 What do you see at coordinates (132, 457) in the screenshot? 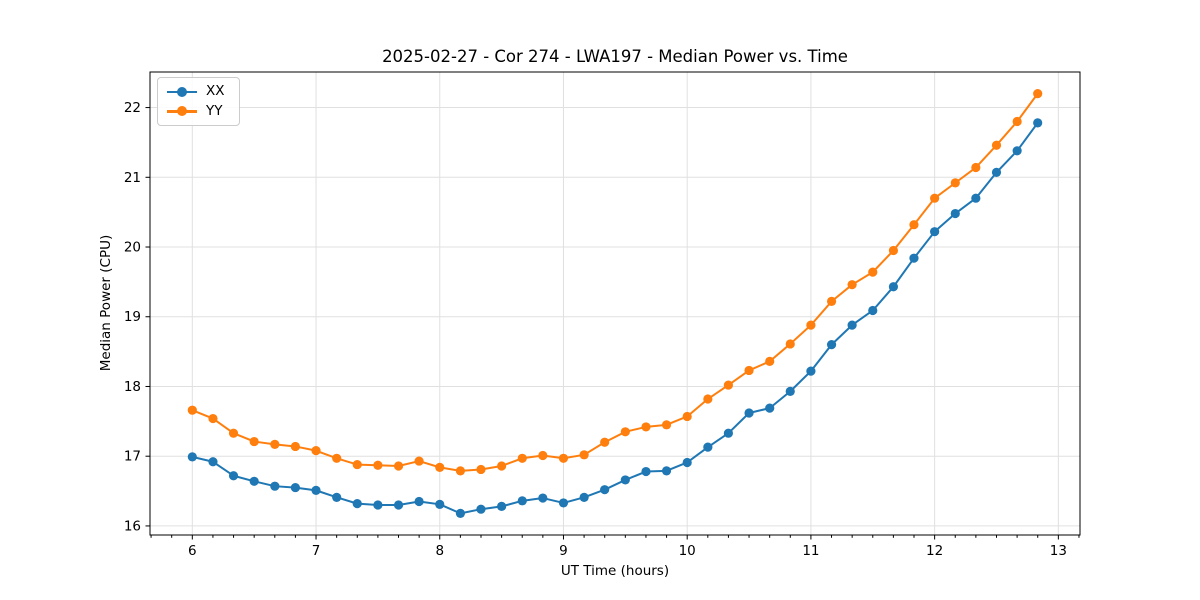
I see `y-tick-label: 17` at bounding box center [132, 457].